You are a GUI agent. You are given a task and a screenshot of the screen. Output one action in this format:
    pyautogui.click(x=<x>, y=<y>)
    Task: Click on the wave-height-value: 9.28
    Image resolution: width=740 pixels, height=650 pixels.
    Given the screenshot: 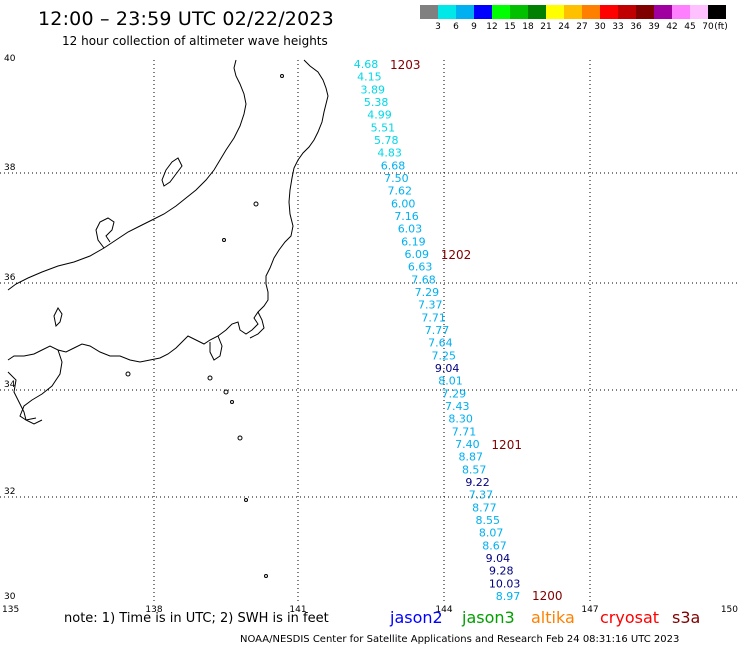 What is the action you would take?
    pyautogui.click(x=501, y=571)
    